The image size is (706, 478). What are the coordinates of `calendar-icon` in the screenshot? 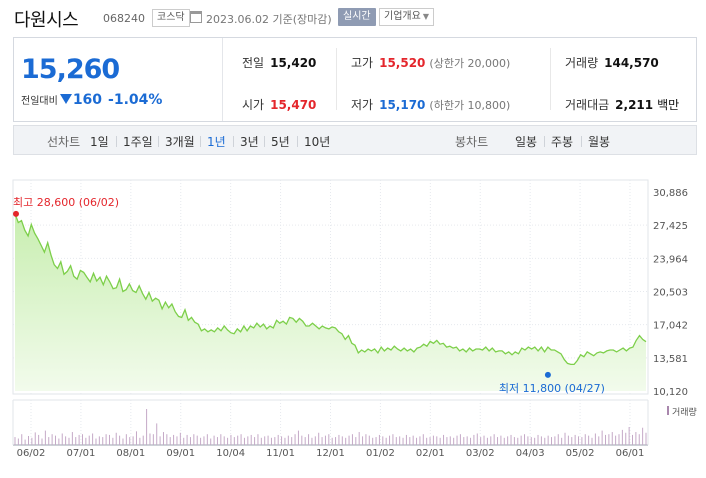 It's located at (196, 17).